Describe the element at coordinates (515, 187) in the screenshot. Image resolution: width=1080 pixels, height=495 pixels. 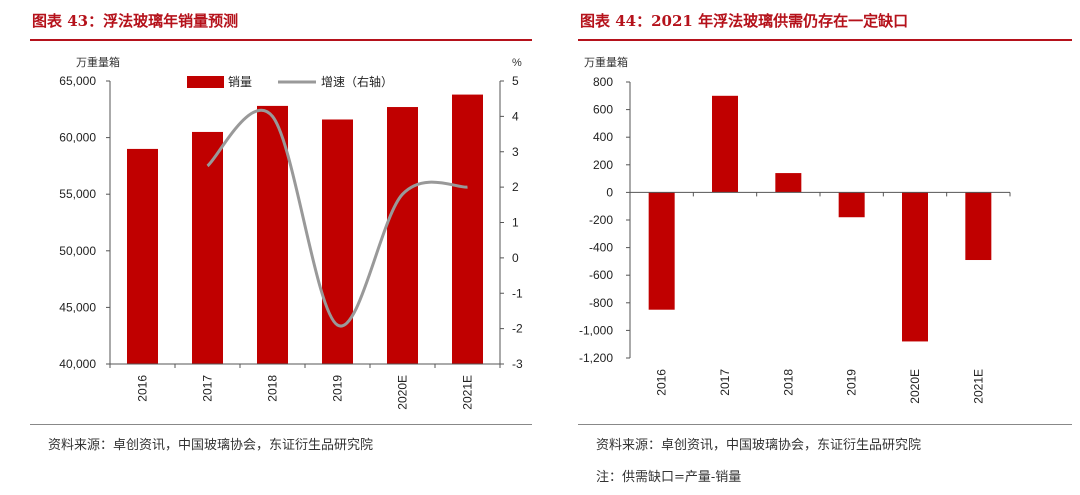
I see `y2-tick-label: 2` at that location.